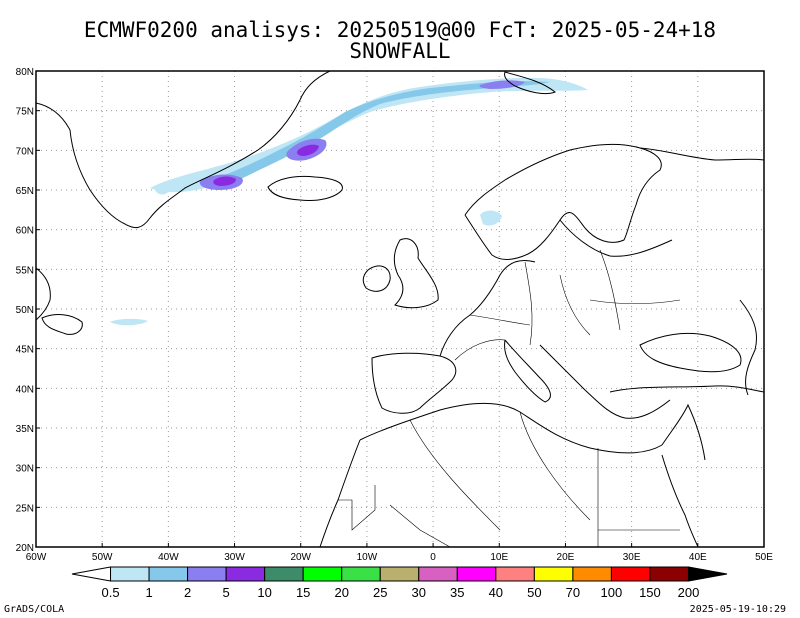 This screenshot has height=618, width=800. I want to click on balkans-coast, so click(605, 381).